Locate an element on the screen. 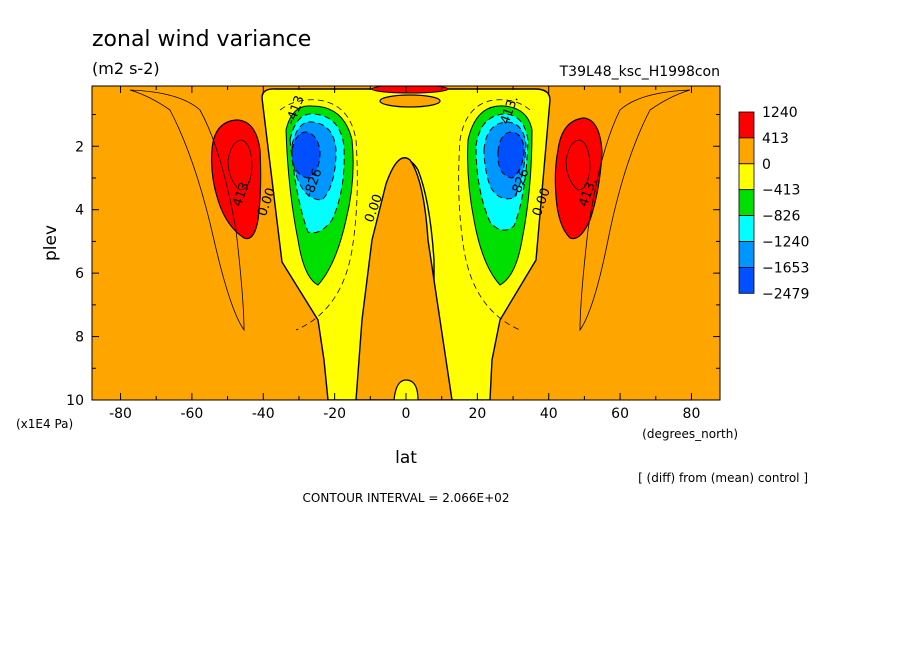  y-axis-label: plev is located at coordinates (51, 243).